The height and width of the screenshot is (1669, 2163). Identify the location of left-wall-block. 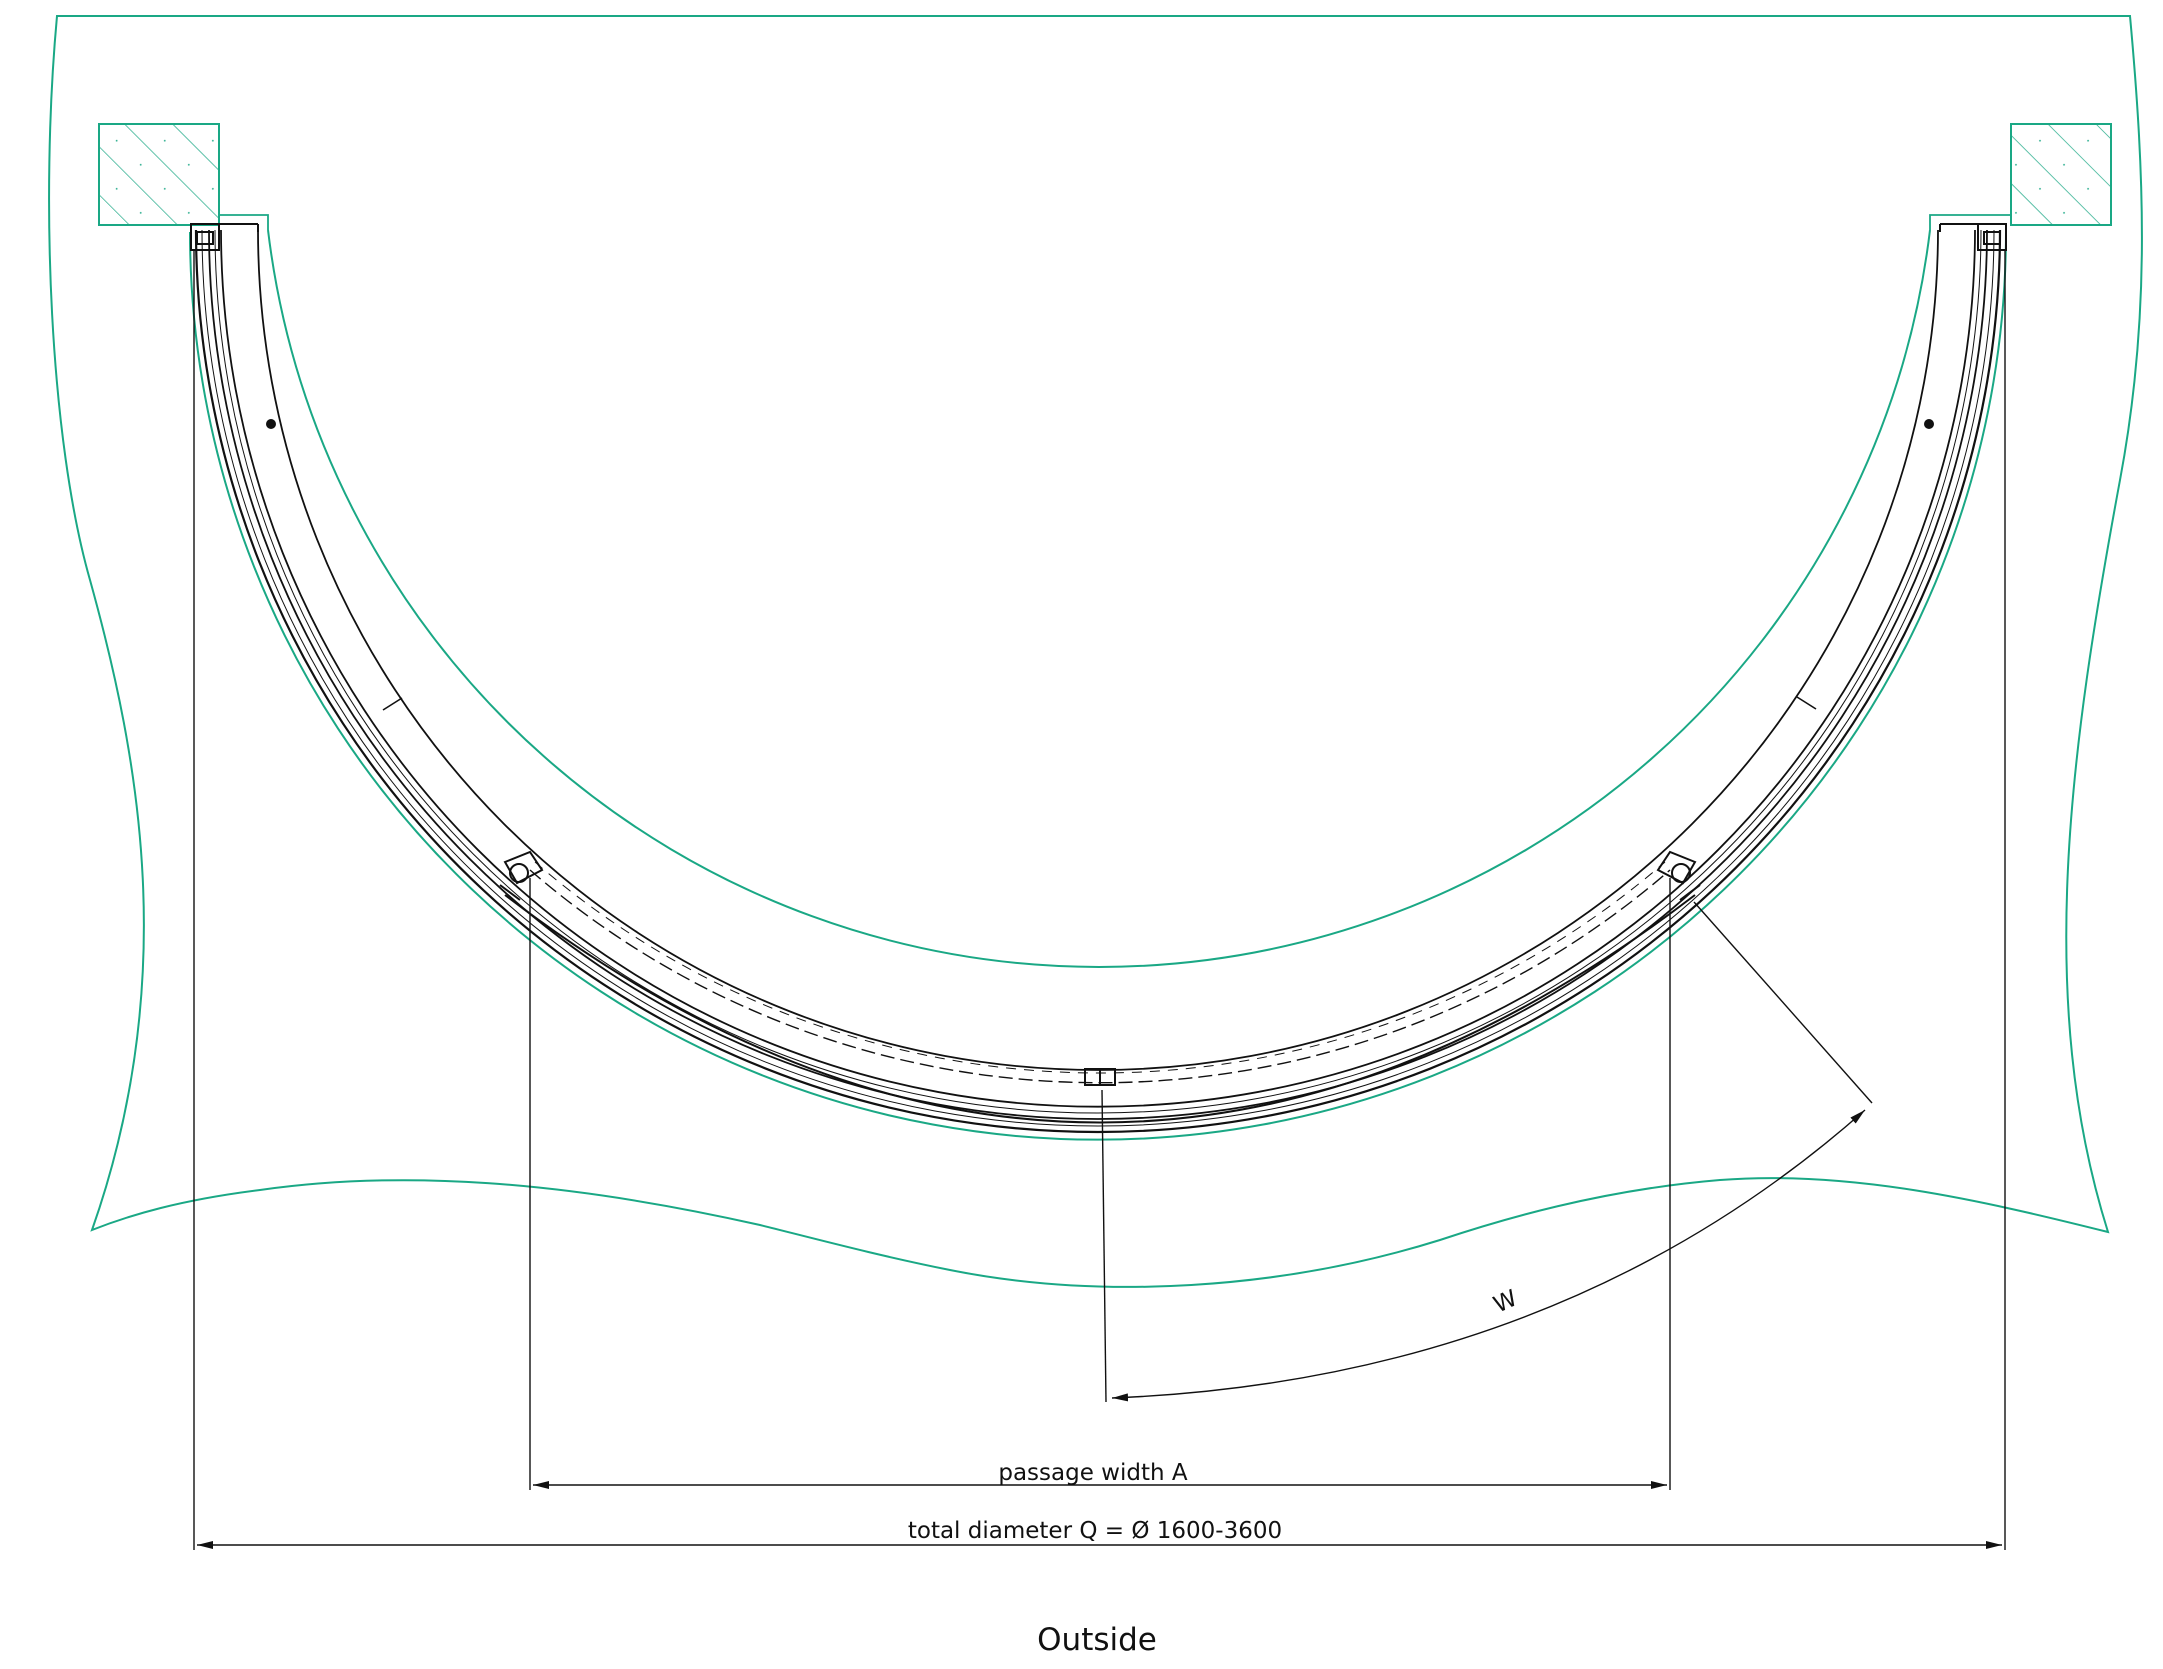
(159, 174).